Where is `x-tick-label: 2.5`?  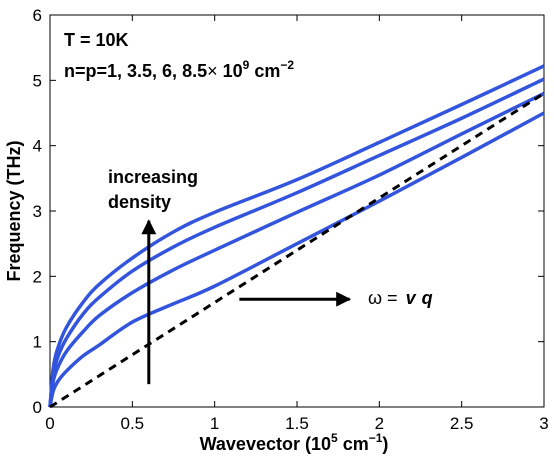 x-tick-label: 2.5 is located at coordinates (462, 423).